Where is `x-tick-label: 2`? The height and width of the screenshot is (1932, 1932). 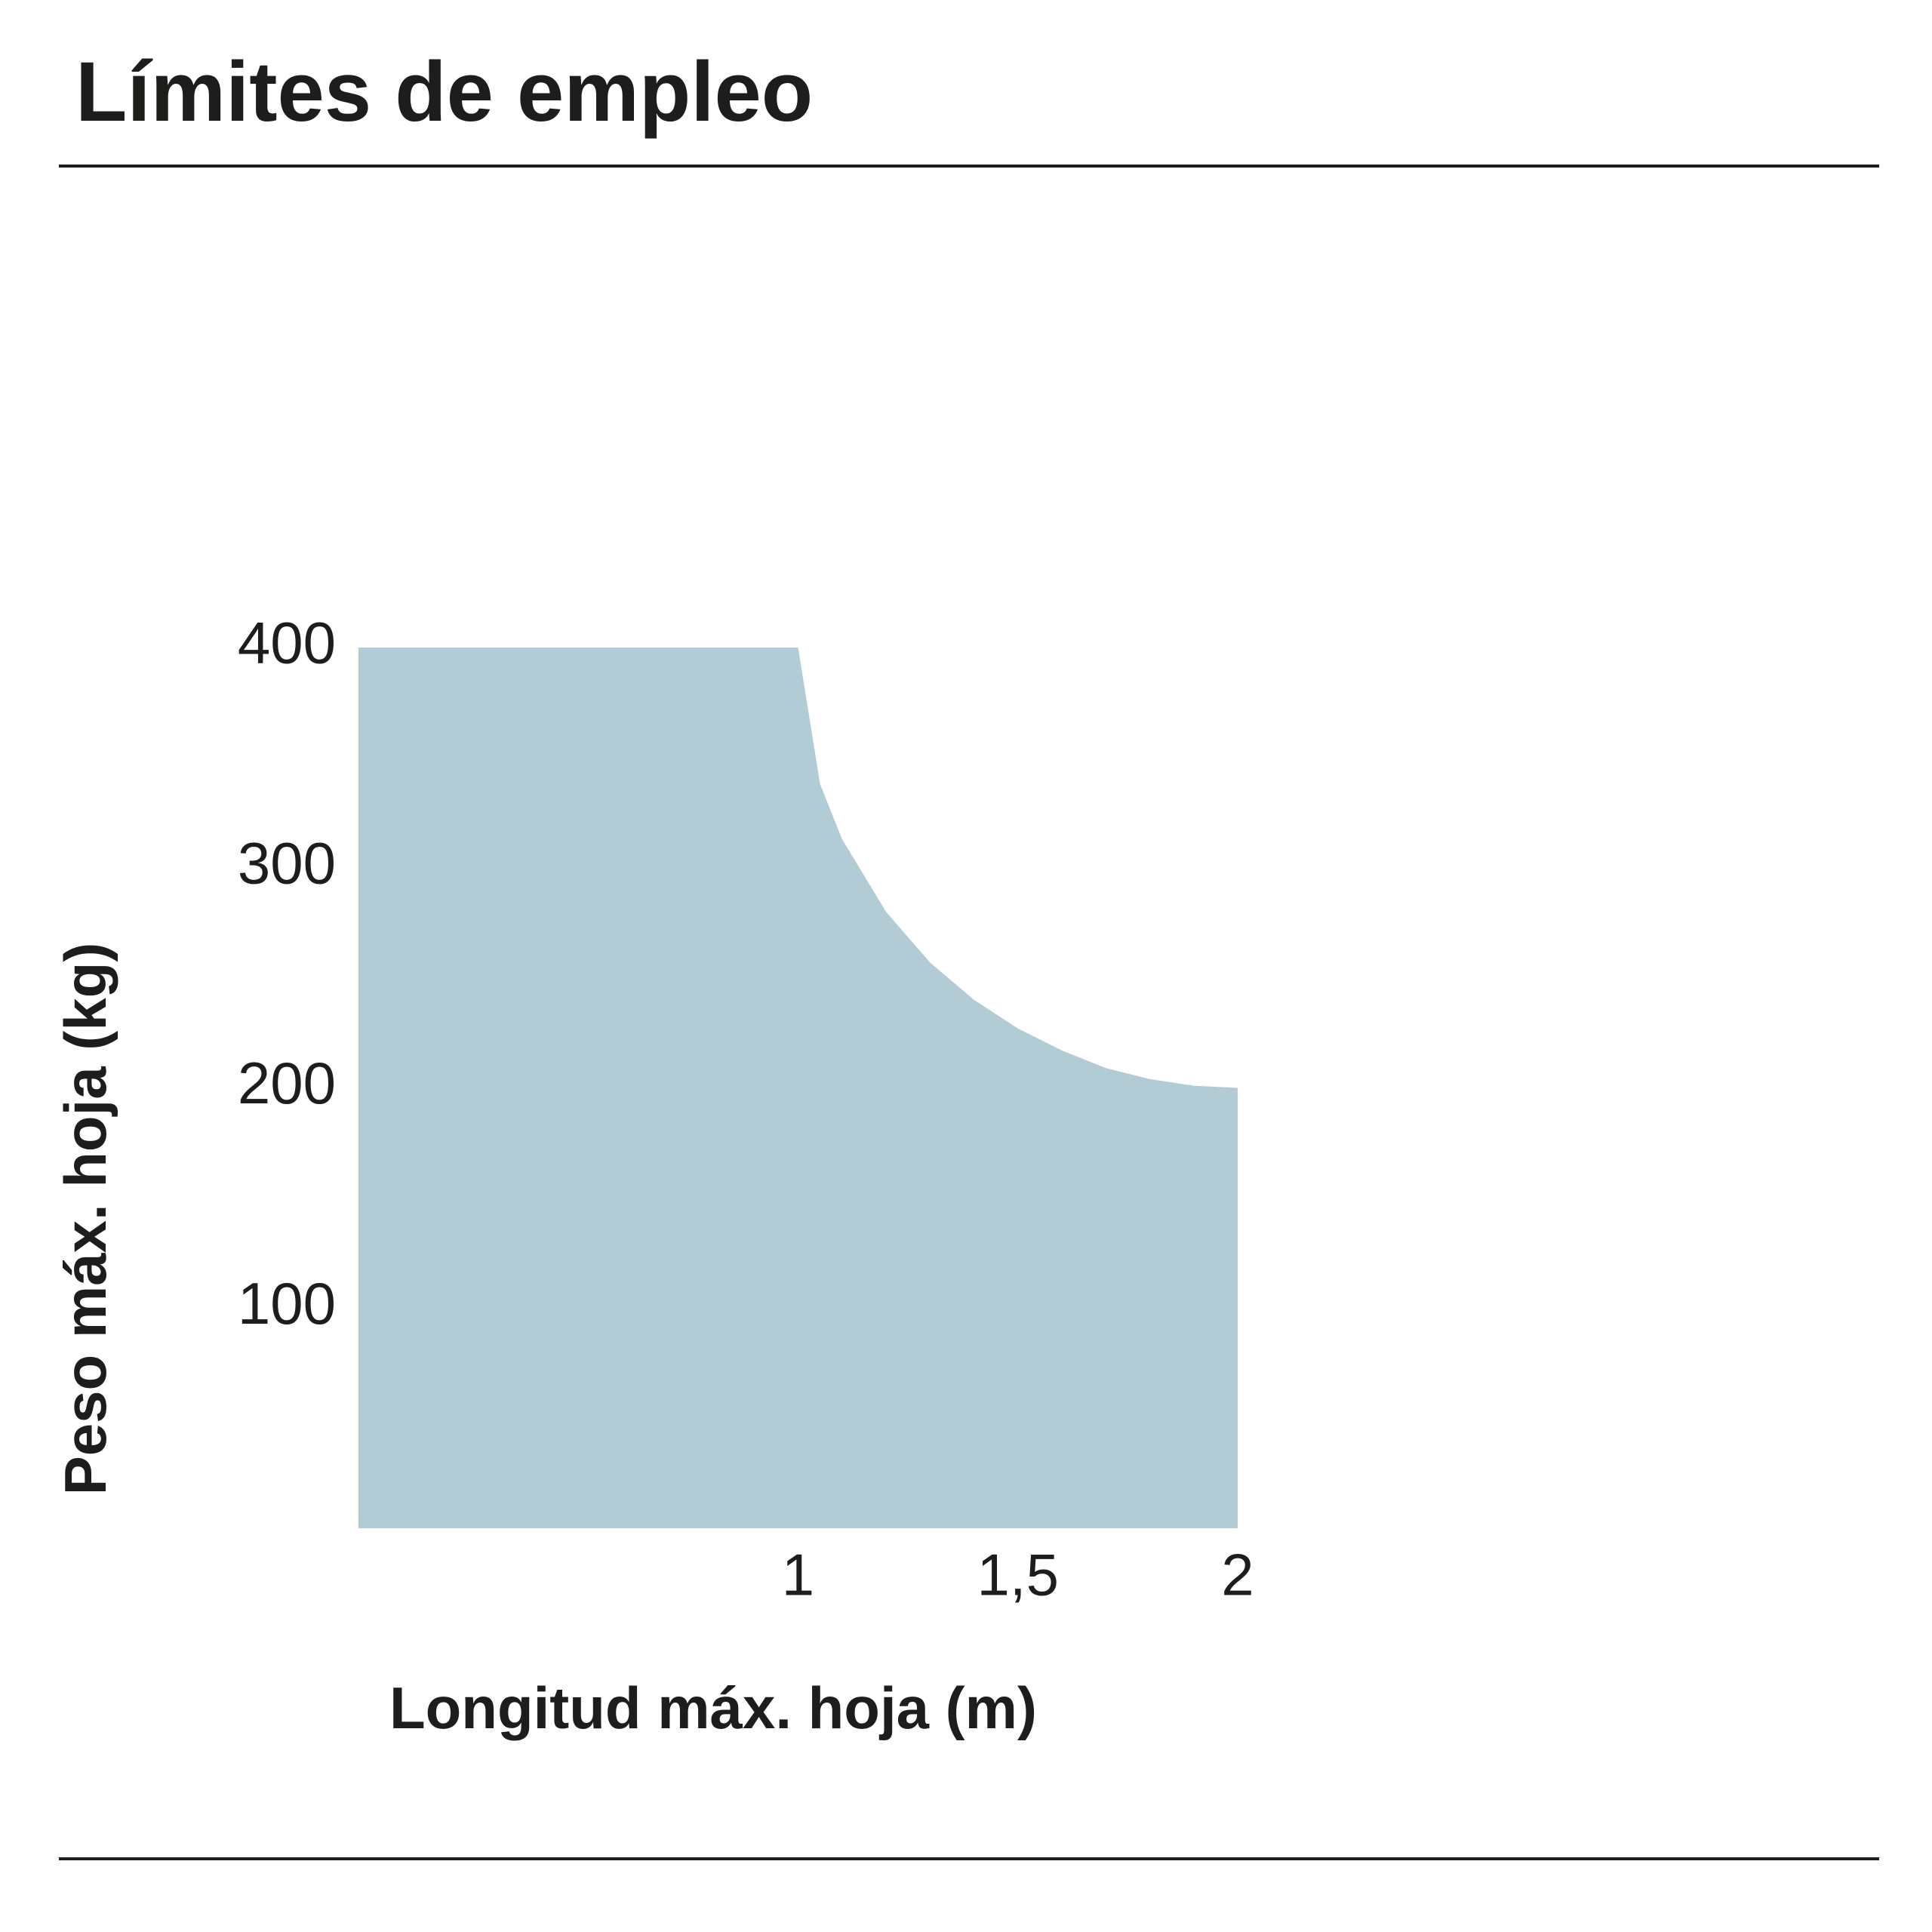 x-tick-label: 2 is located at coordinates (1237, 1575).